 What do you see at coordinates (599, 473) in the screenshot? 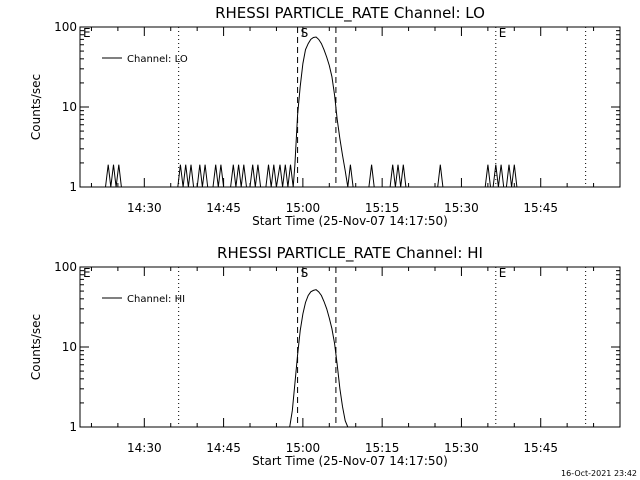
I see `timestamp: 16-Oct-2021 23:42` at bounding box center [599, 473].